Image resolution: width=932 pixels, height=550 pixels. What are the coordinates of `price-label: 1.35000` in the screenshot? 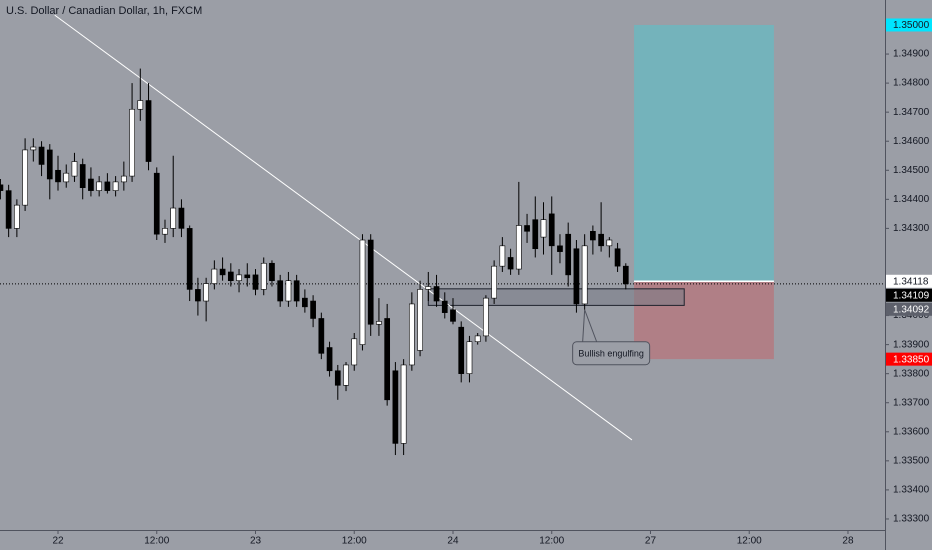 It's located at (911, 25).